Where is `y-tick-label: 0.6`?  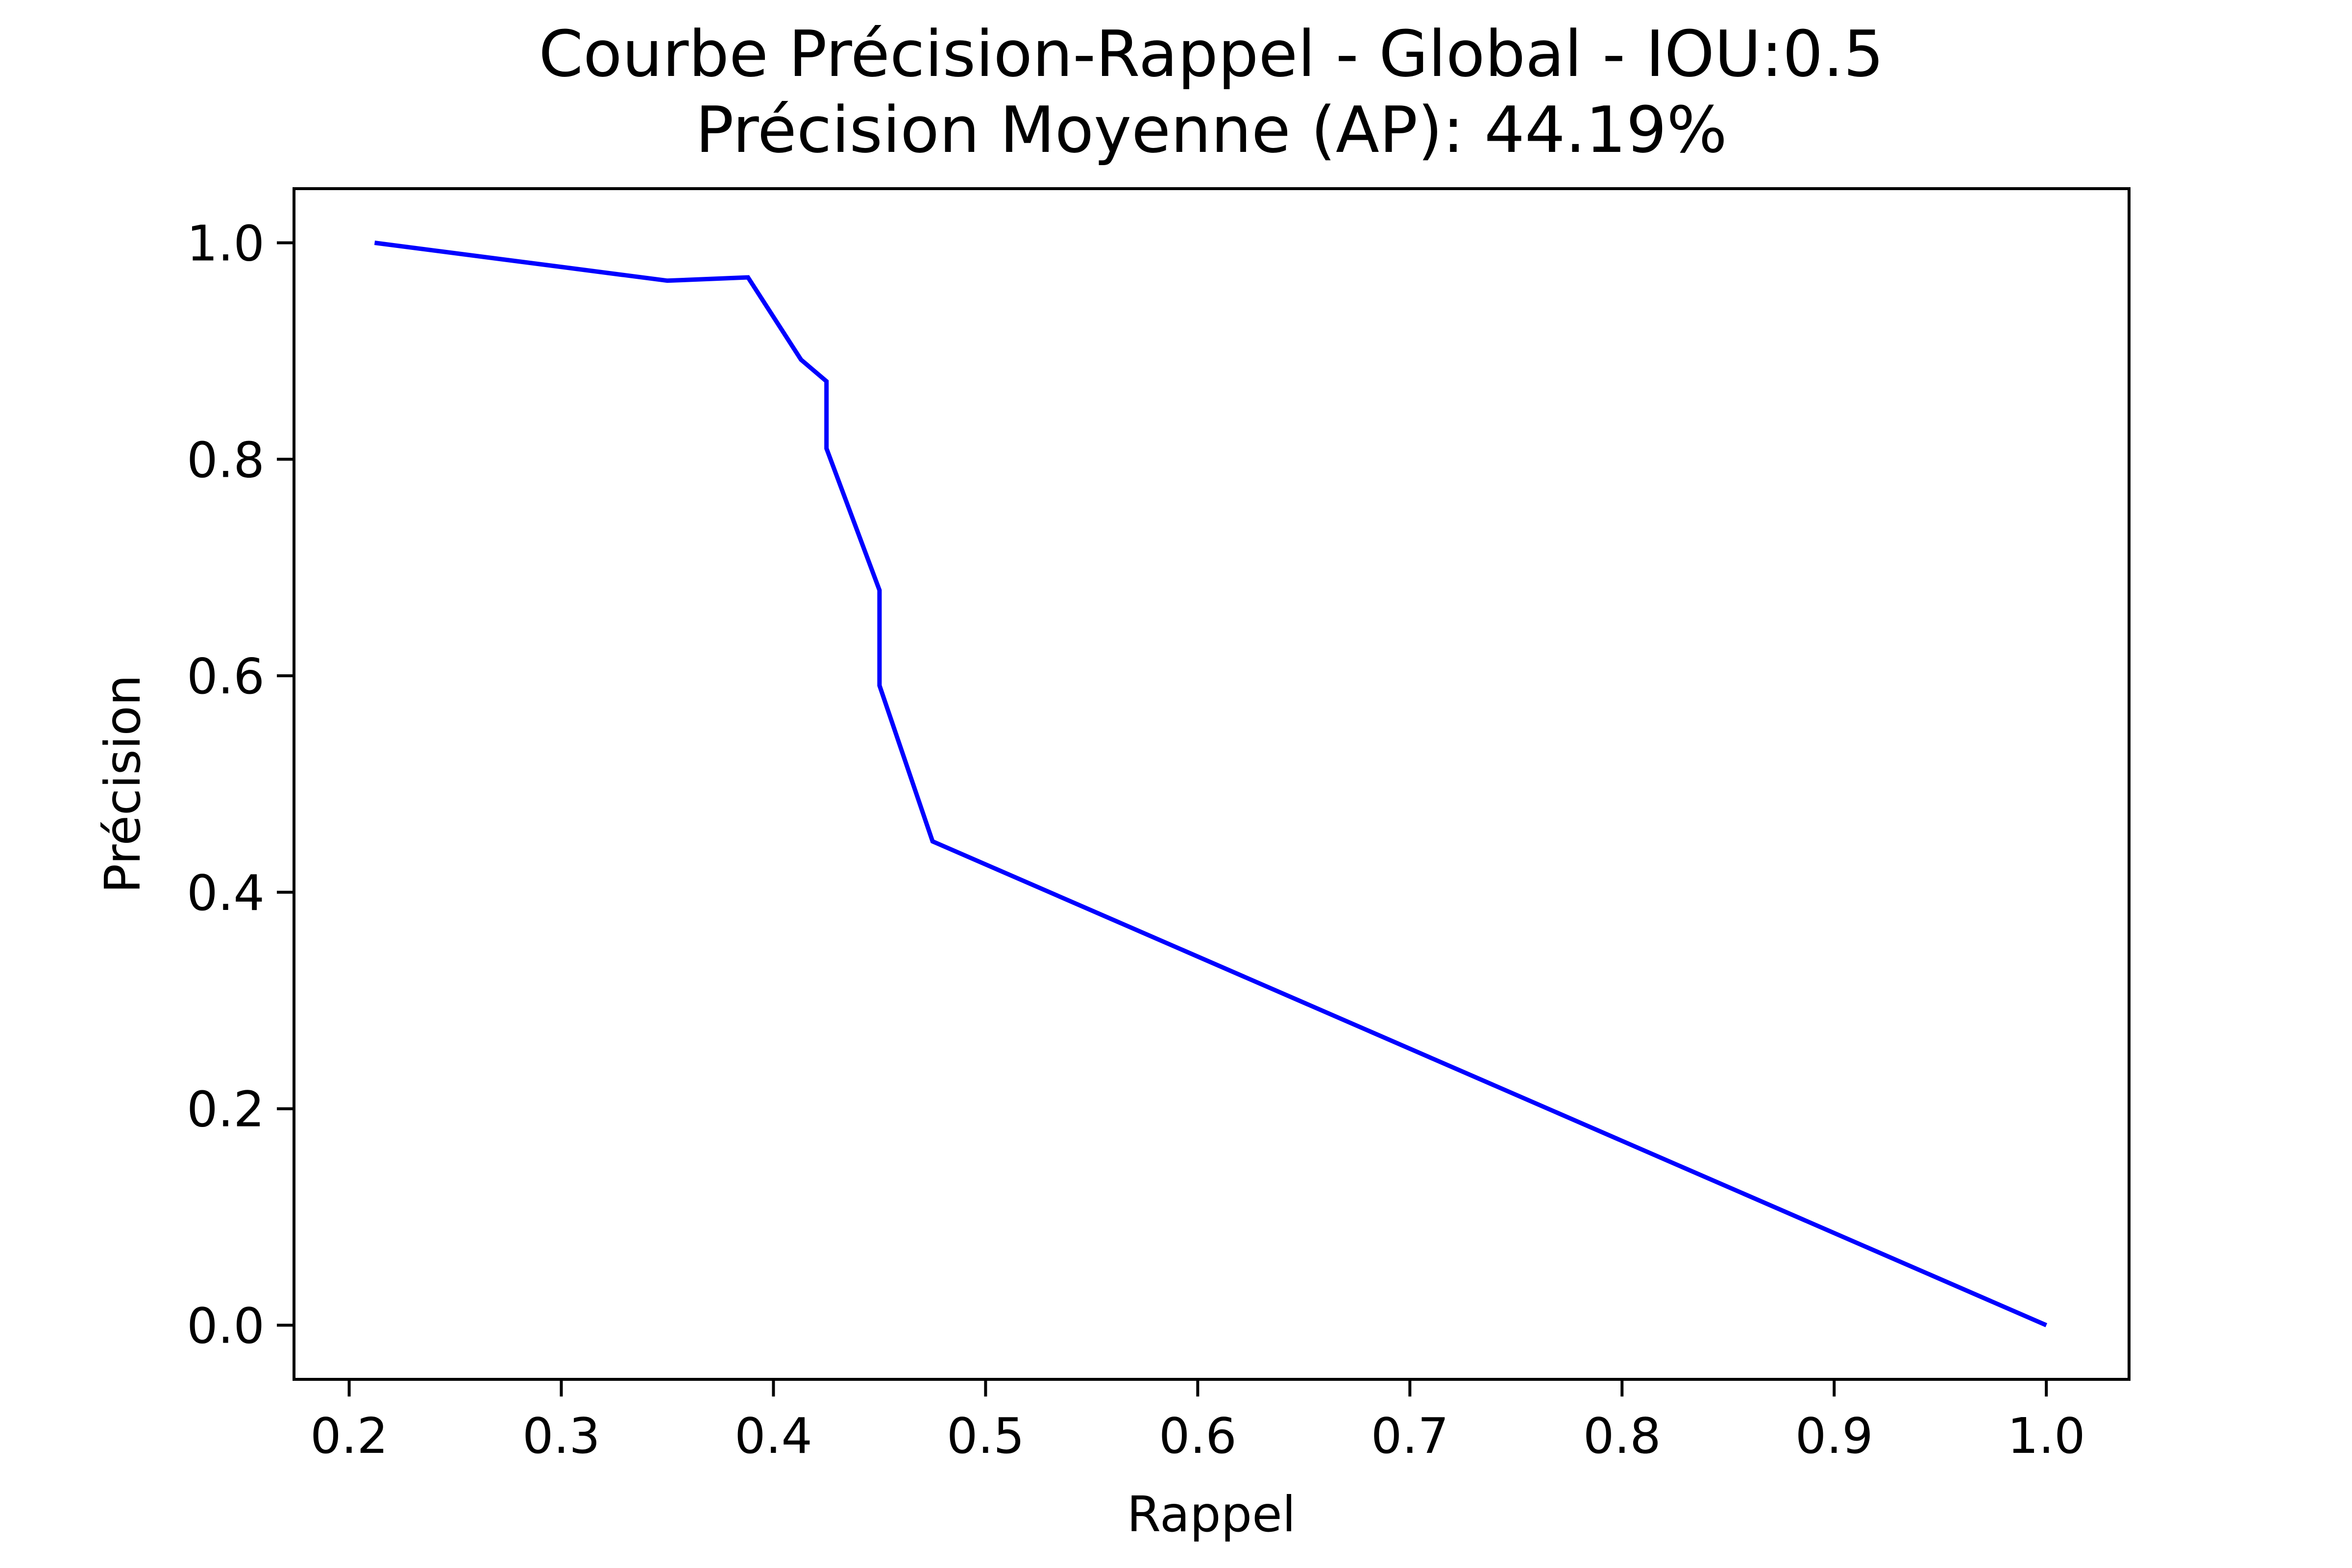
y-tick-label: 0.6 is located at coordinates (226, 676).